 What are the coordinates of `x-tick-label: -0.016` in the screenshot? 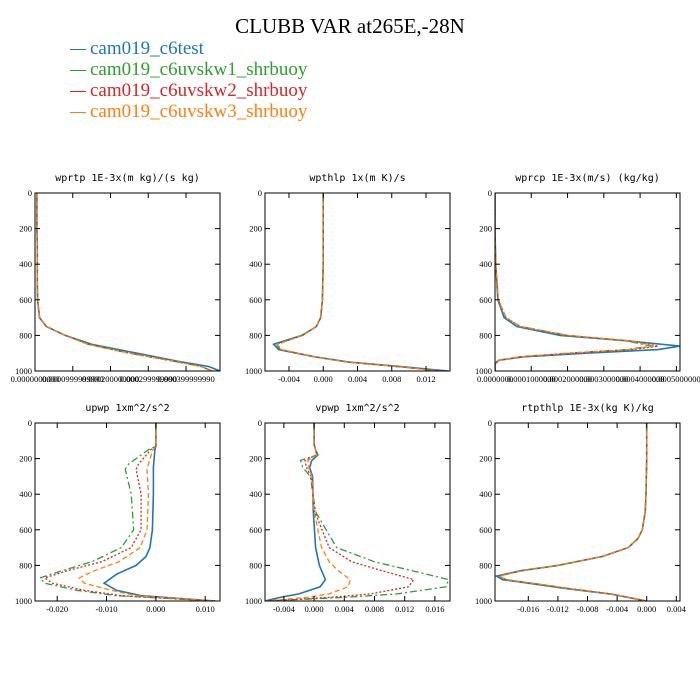 It's located at (528, 609).